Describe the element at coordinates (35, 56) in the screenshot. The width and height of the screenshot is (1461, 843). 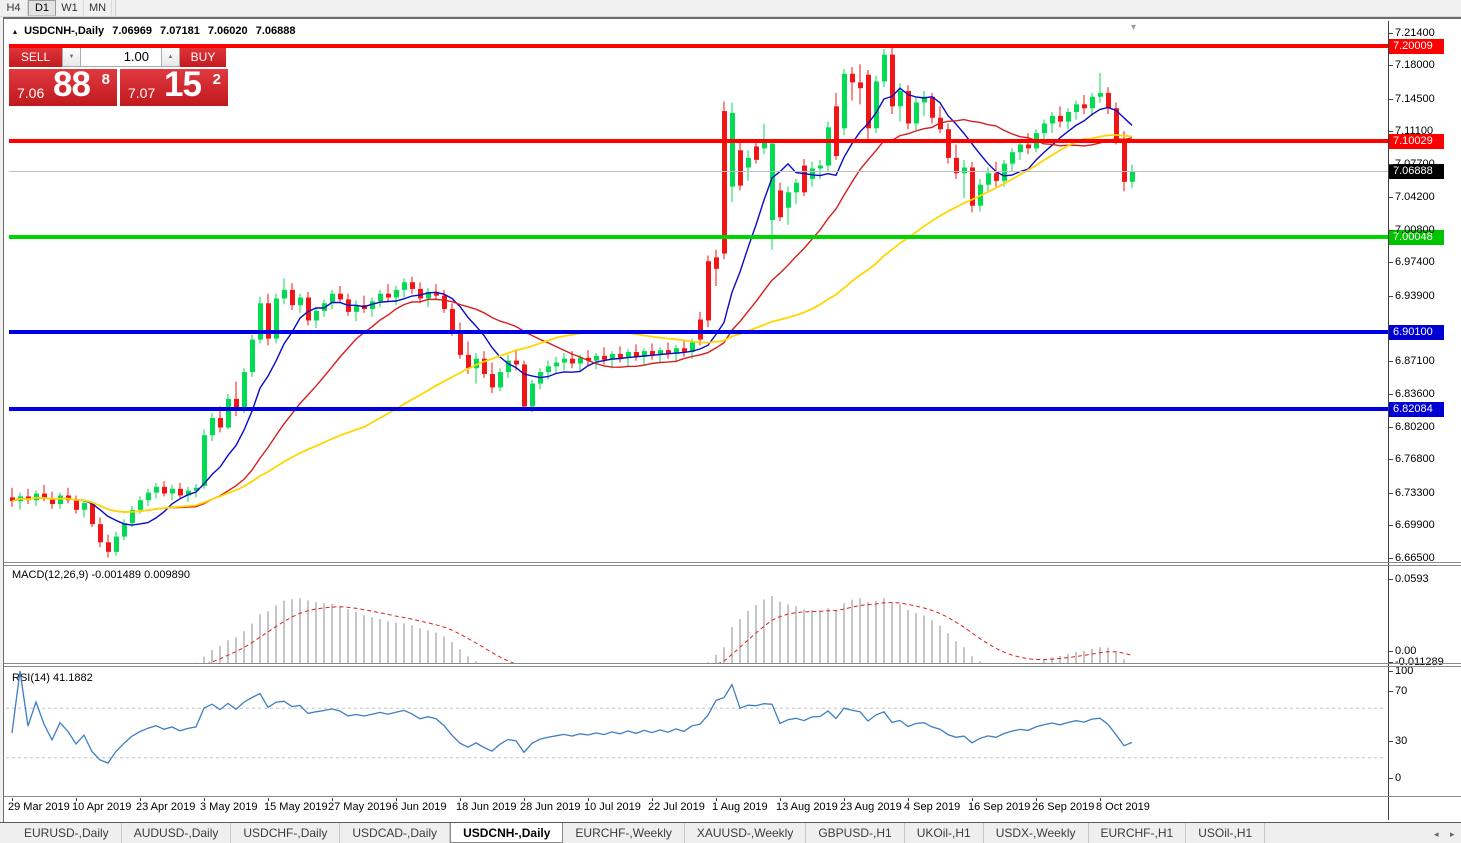
I see `sell-button: SELL` at that location.